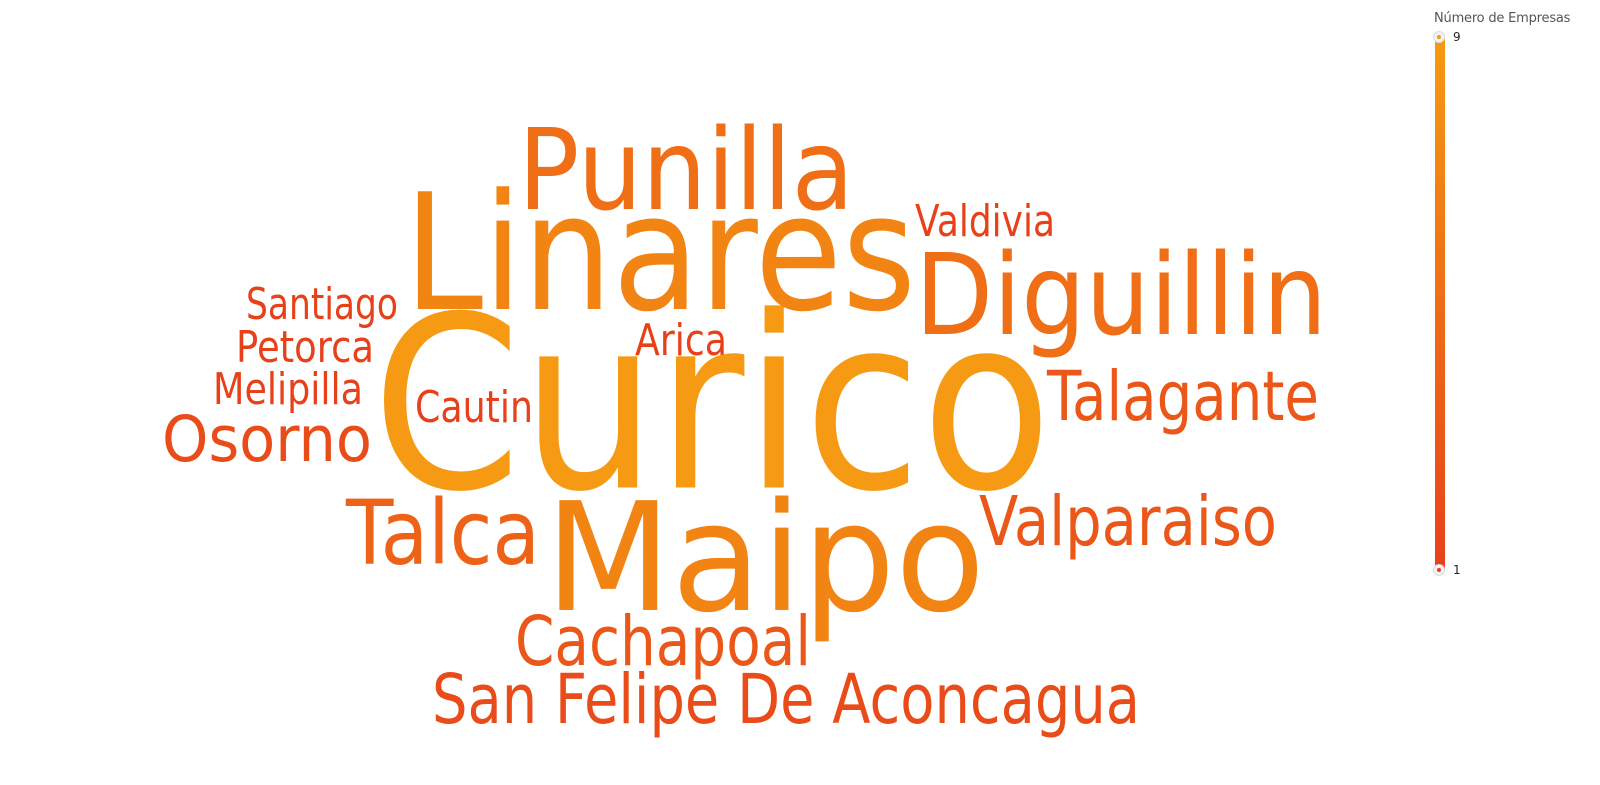  What do you see at coordinates (660, 254) in the screenshot?
I see `word-linares: Linares` at bounding box center [660, 254].